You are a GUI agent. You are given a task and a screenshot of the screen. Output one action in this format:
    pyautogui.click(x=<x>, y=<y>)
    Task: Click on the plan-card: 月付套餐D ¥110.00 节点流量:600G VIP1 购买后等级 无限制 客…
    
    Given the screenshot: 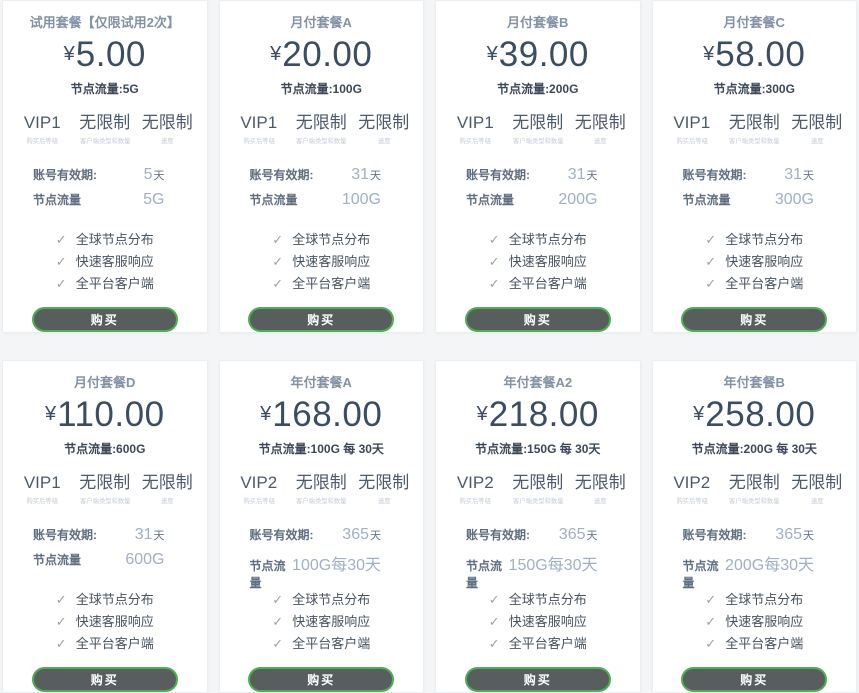 What is the action you would take?
    pyautogui.click(x=105, y=526)
    